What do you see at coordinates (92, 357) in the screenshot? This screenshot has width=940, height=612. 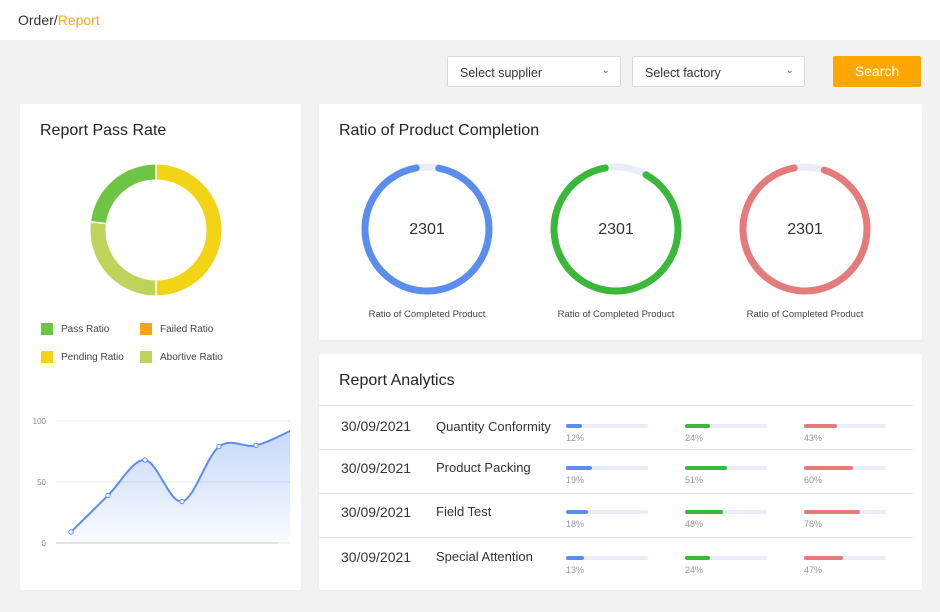 I see `legend-label-pending: Pending Ratio` at bounding box center [92, 357].